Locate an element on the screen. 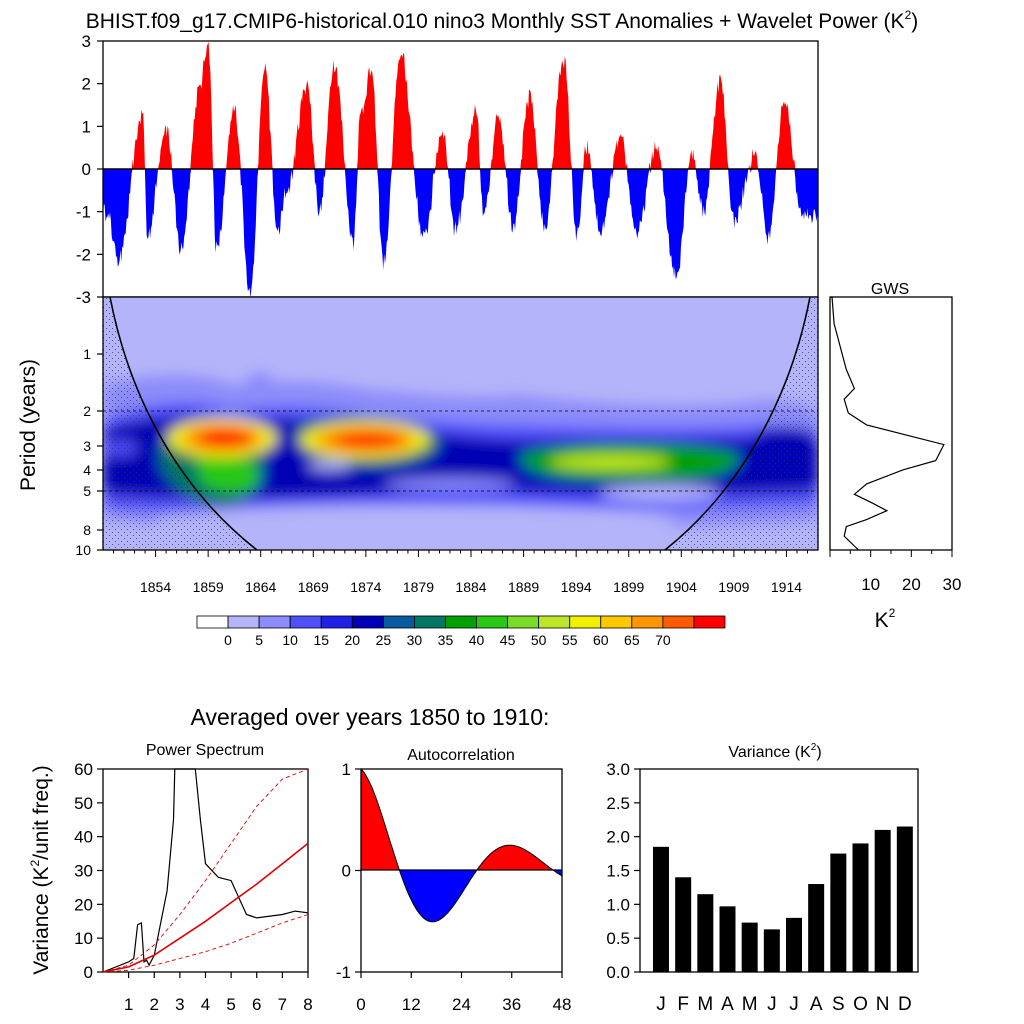  power-spectrum-title: Power Spectrum is located at coordinates (205, 750).